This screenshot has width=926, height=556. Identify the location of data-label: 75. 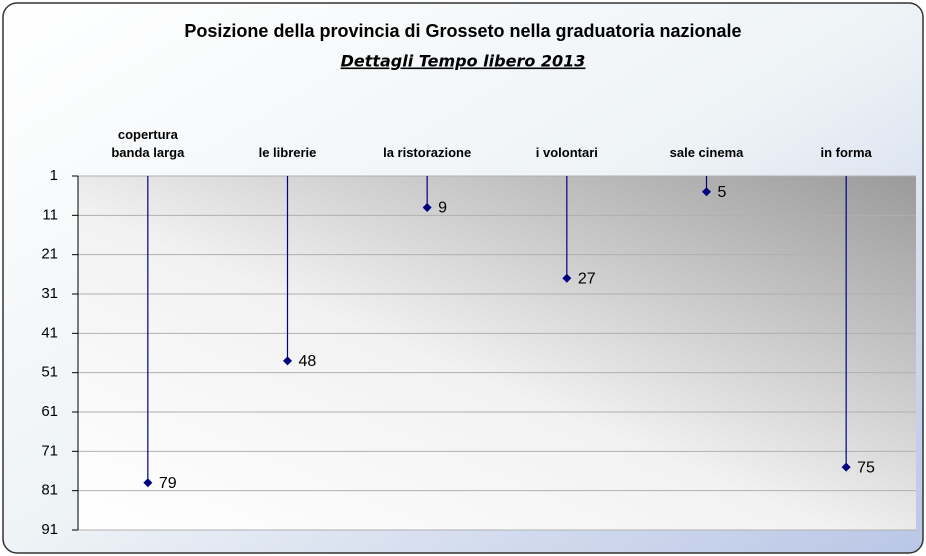
(866, 467).